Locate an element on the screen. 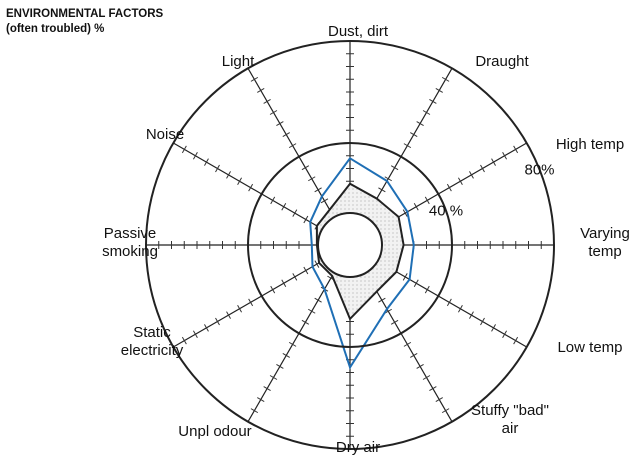  category-label: Dust, dirt is located at coordinates (357, 31).